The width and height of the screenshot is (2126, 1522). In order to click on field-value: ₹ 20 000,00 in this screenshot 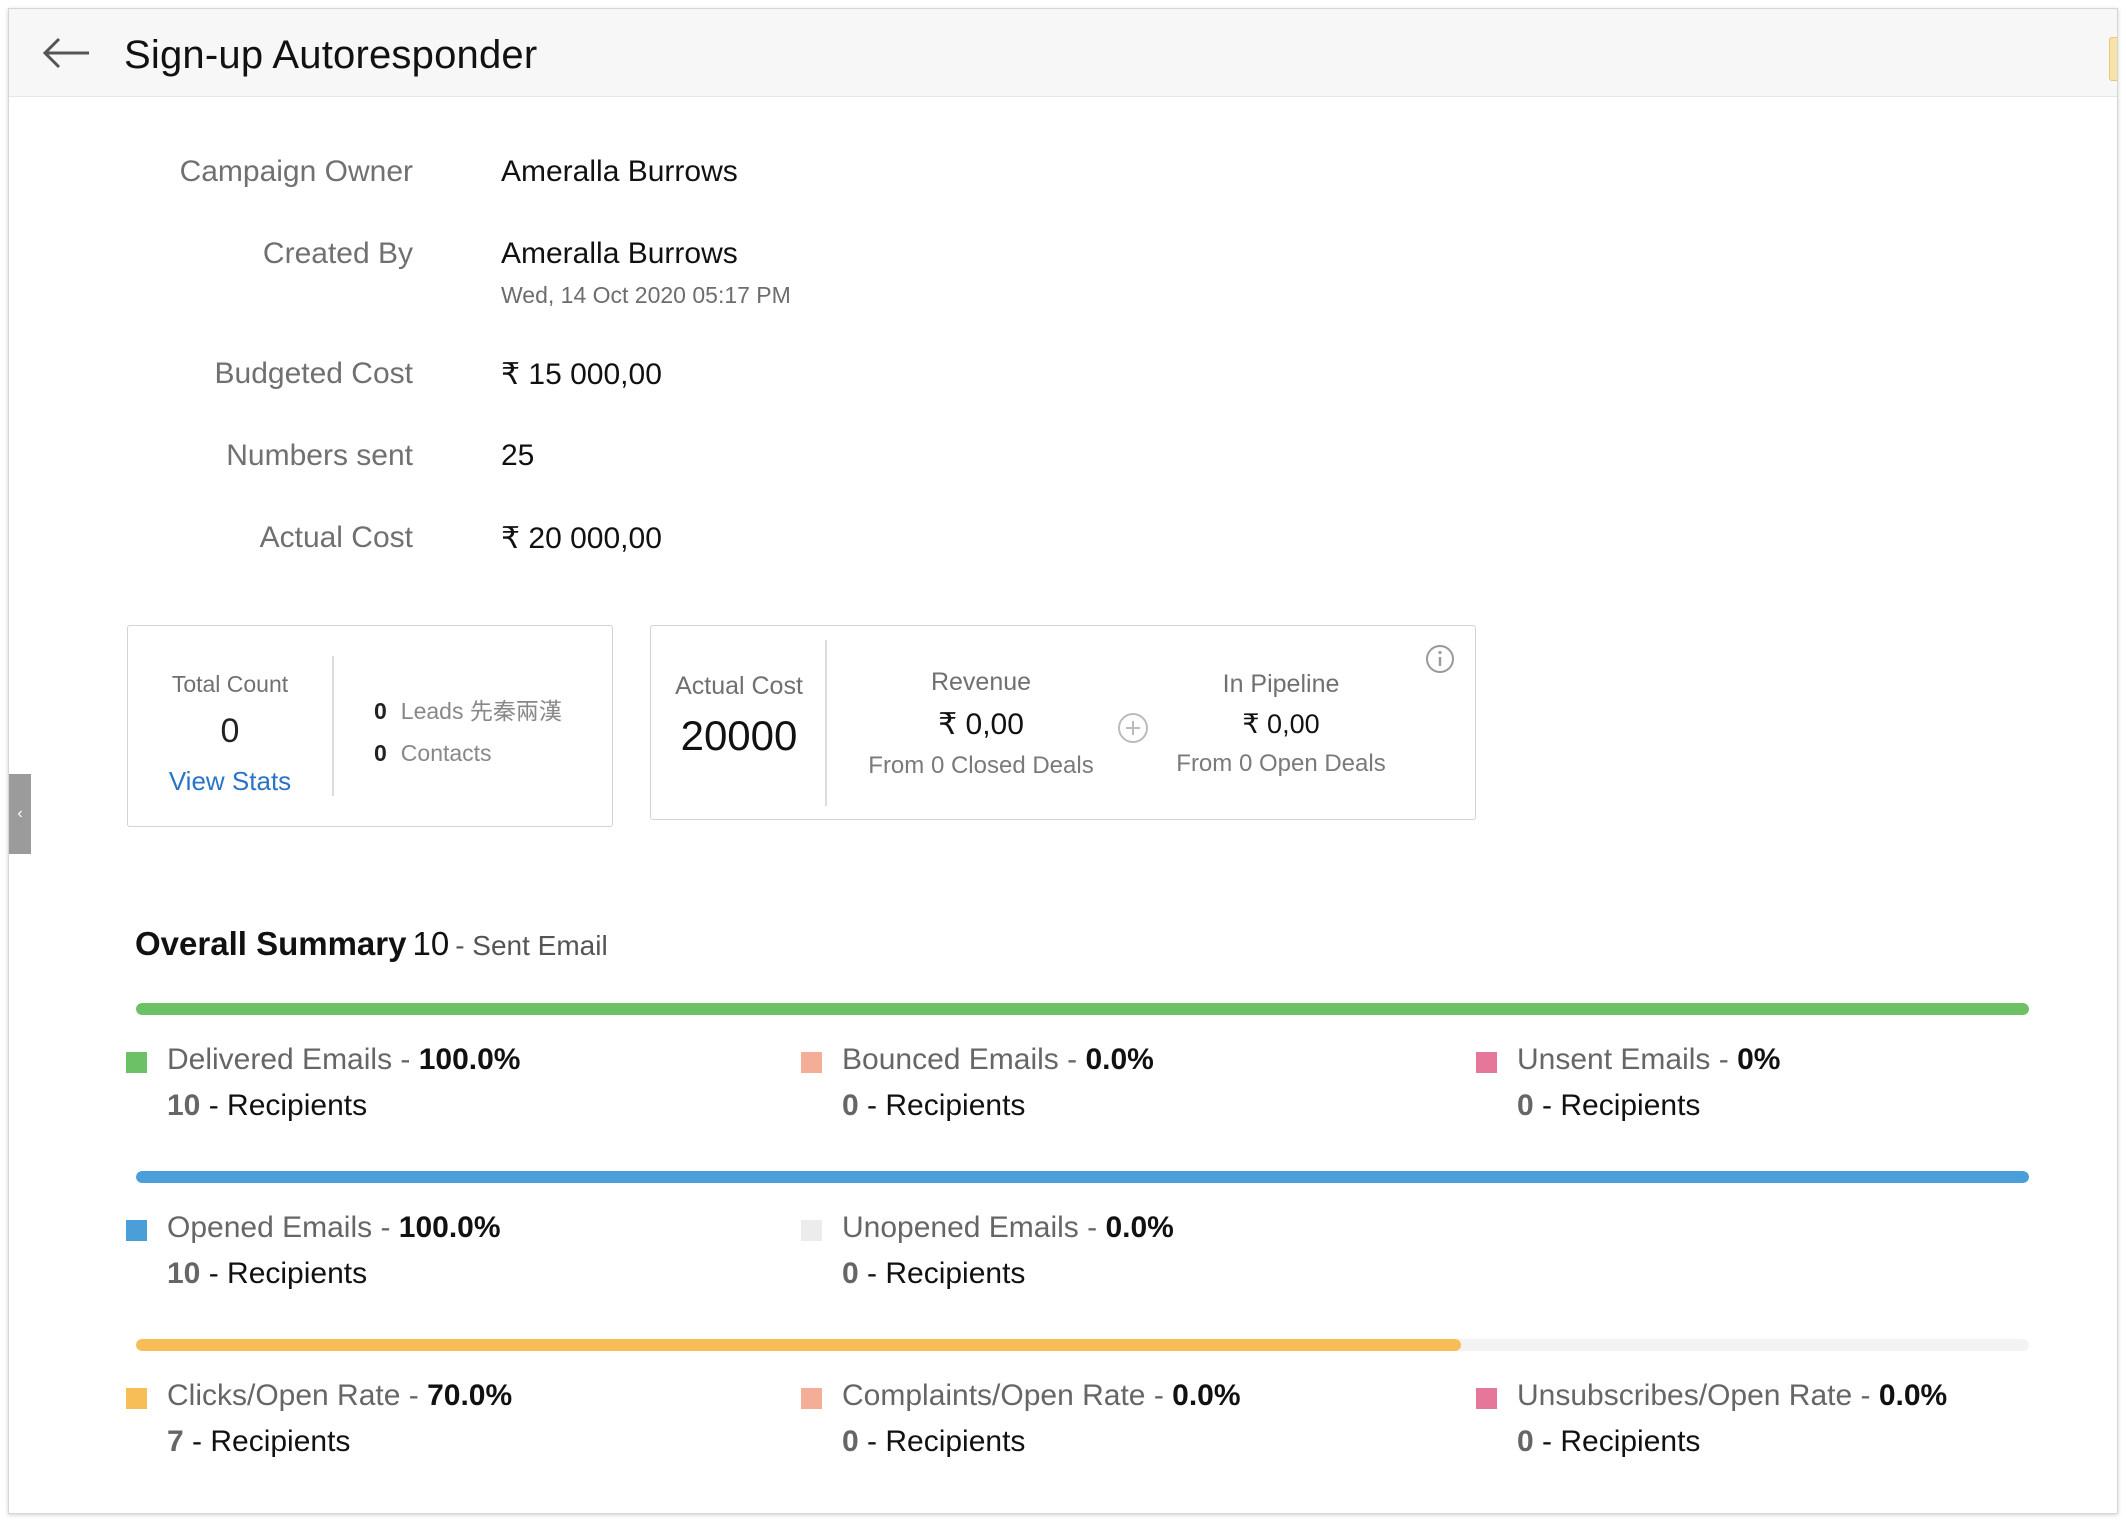, I will do `click(581, 538)`.